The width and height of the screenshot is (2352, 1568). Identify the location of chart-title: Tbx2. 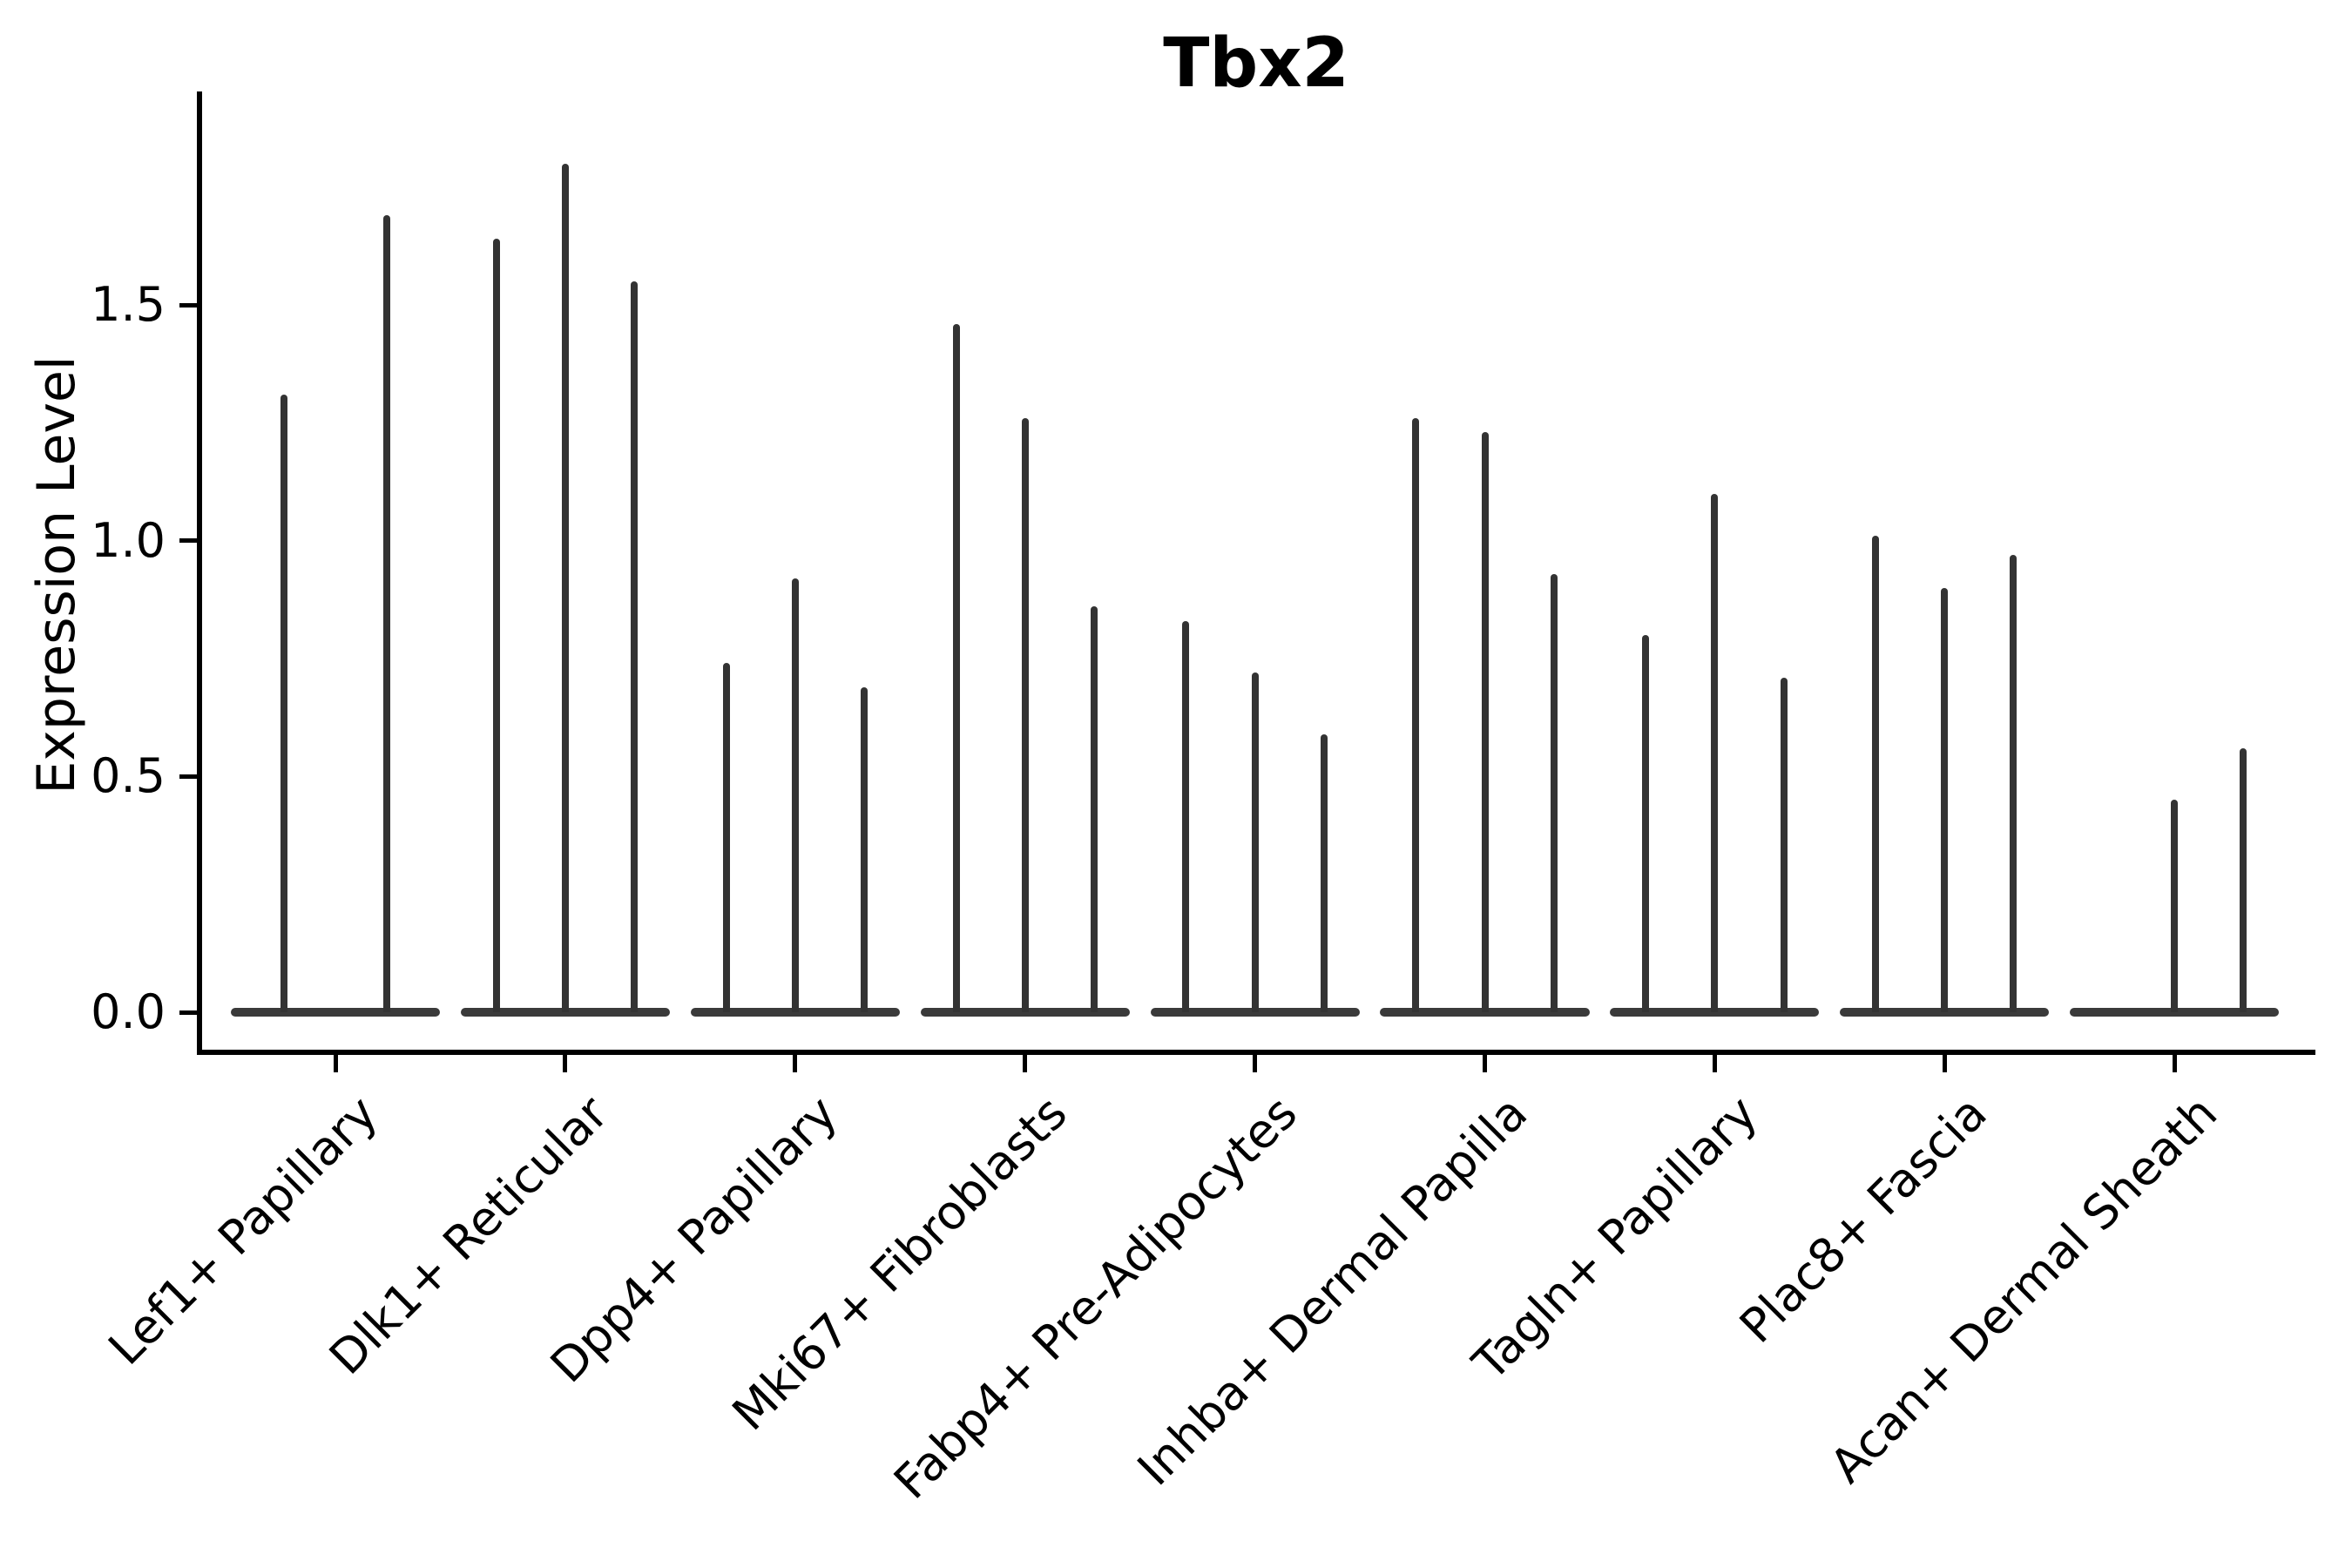
(1256, 64).